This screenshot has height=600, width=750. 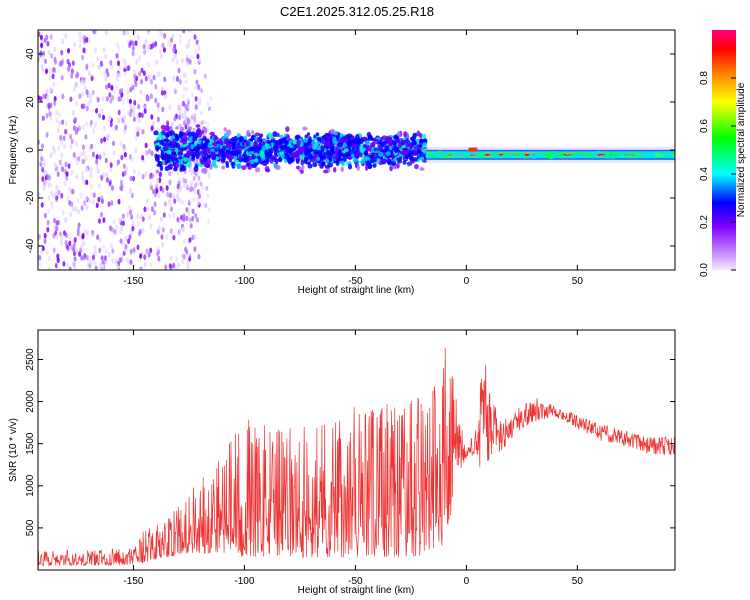 I want to click on colorbar-title: Normalized spectral amplitude, so click(x=741, y=149).